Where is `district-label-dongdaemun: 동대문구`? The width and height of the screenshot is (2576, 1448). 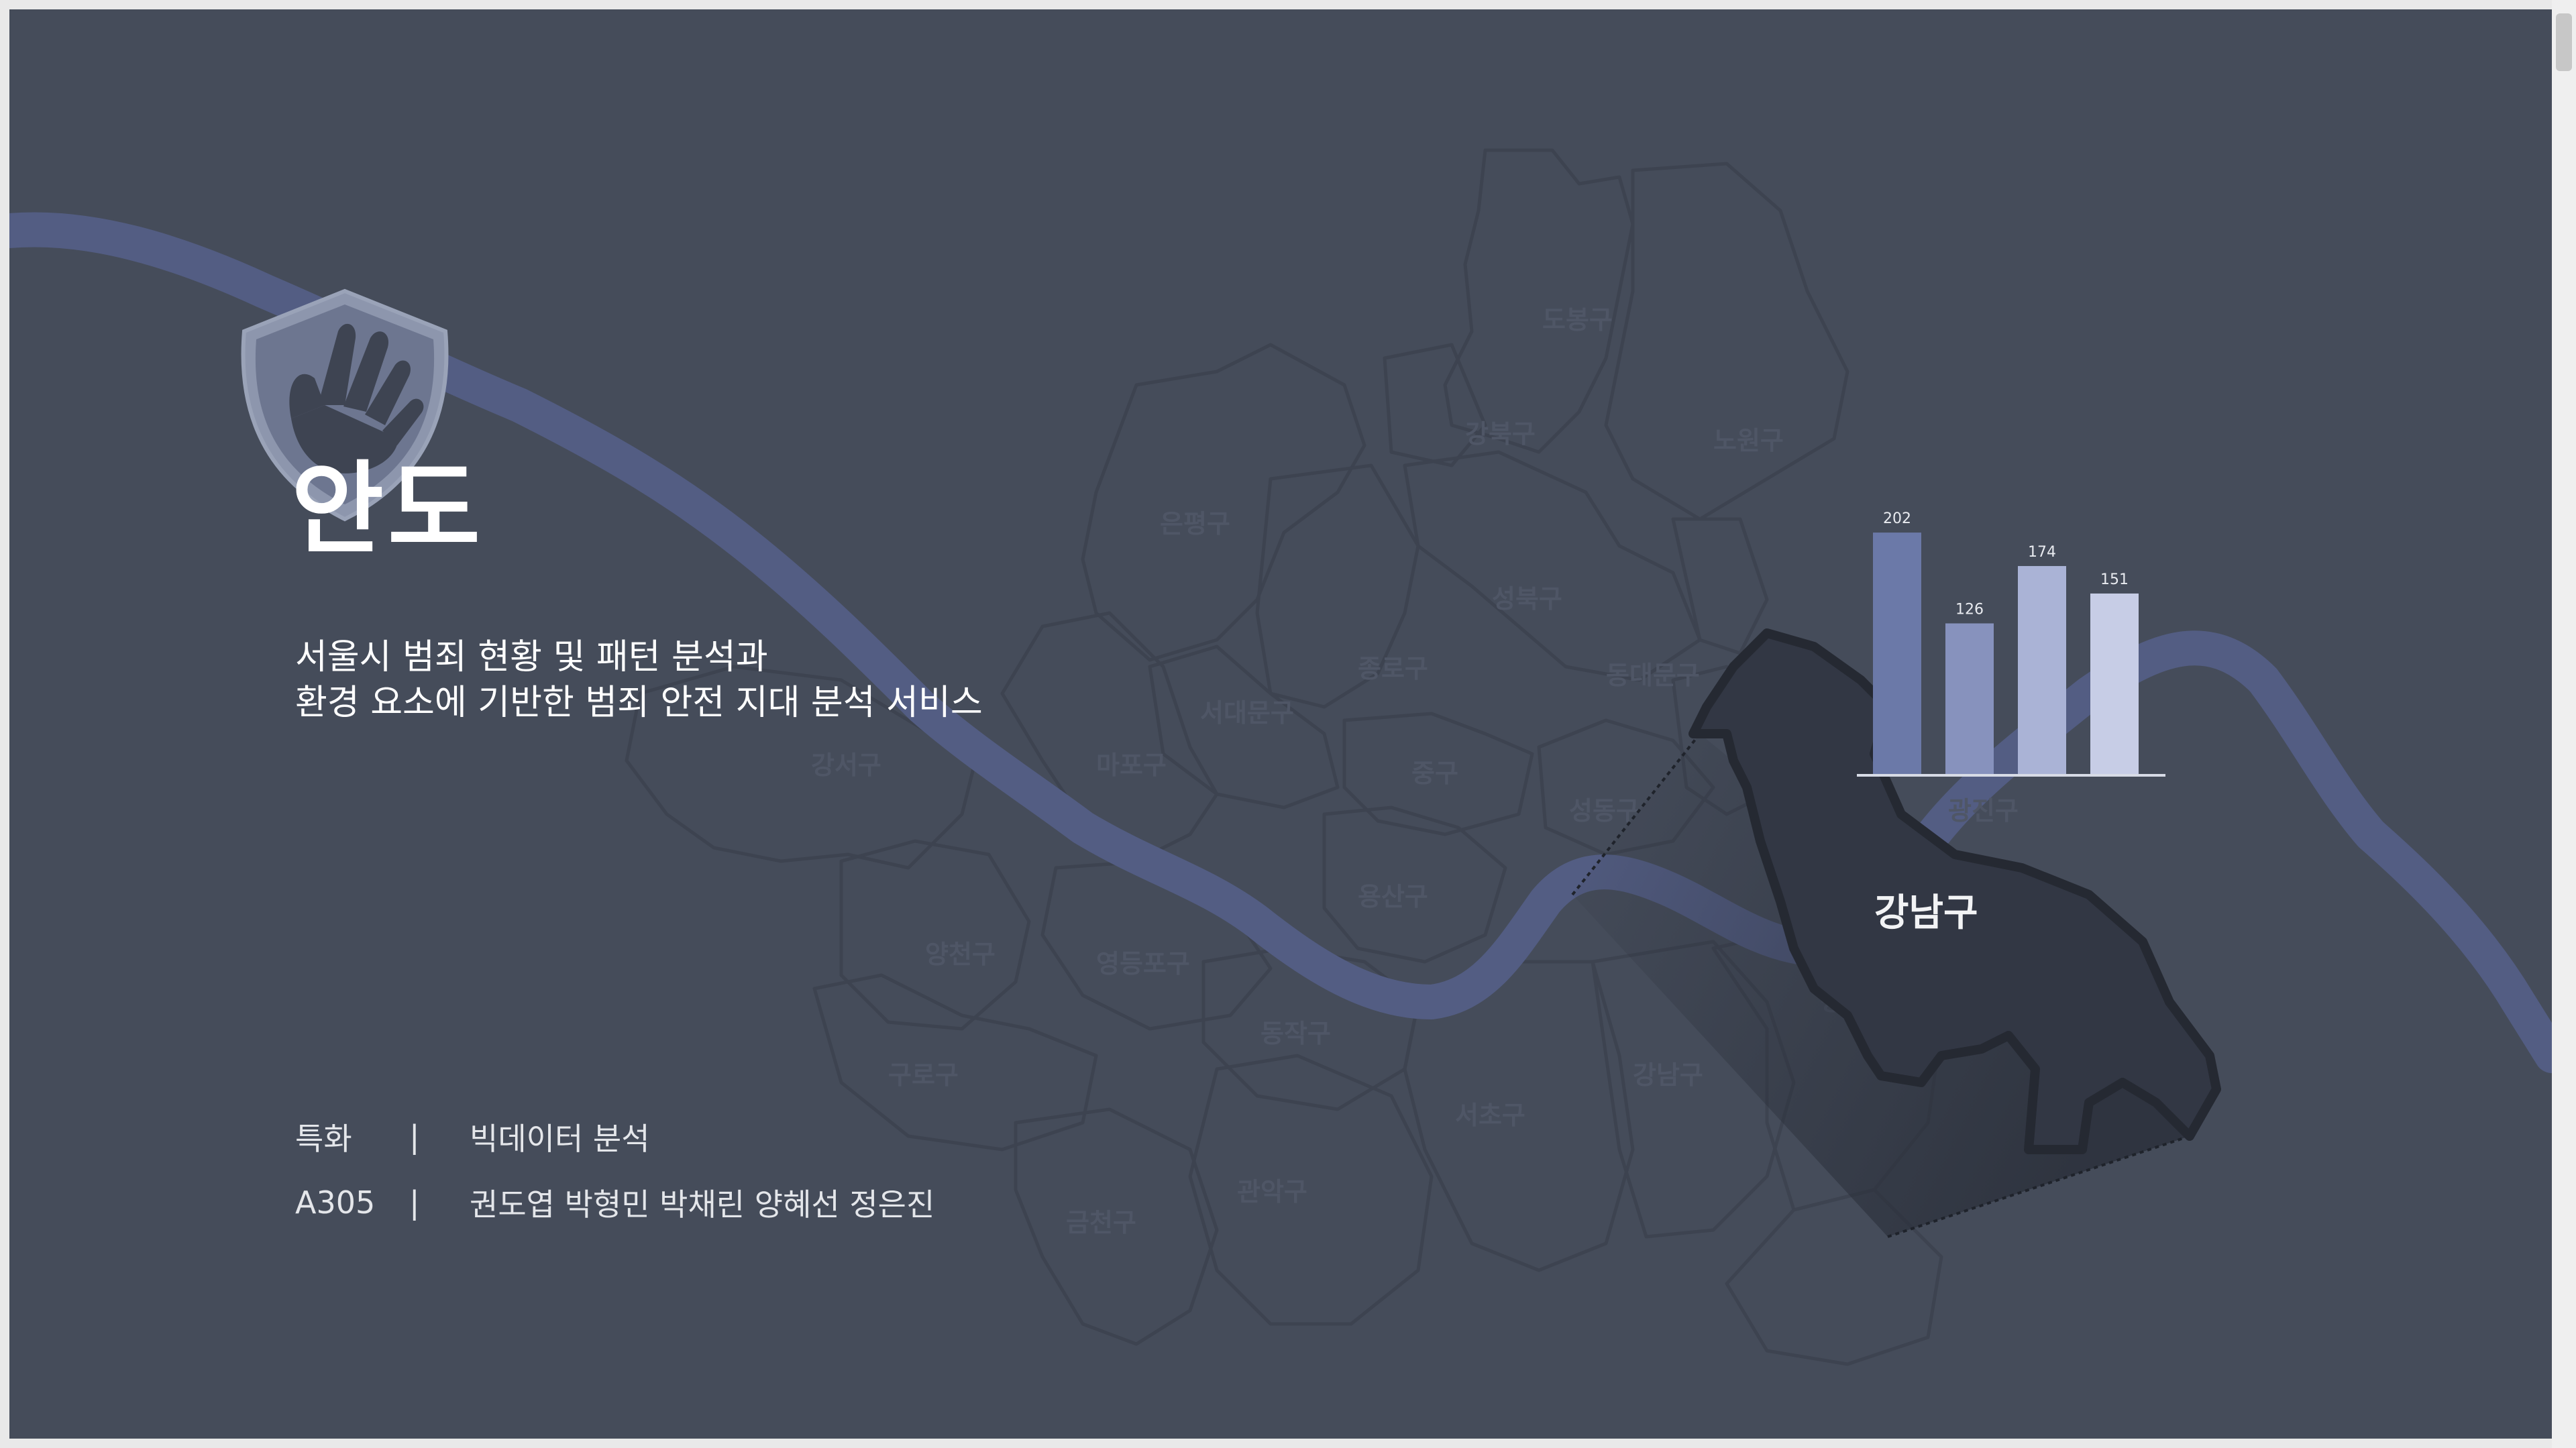 district-label-dongdaemun: 동대문구 is located at coordinates (1653, 675).